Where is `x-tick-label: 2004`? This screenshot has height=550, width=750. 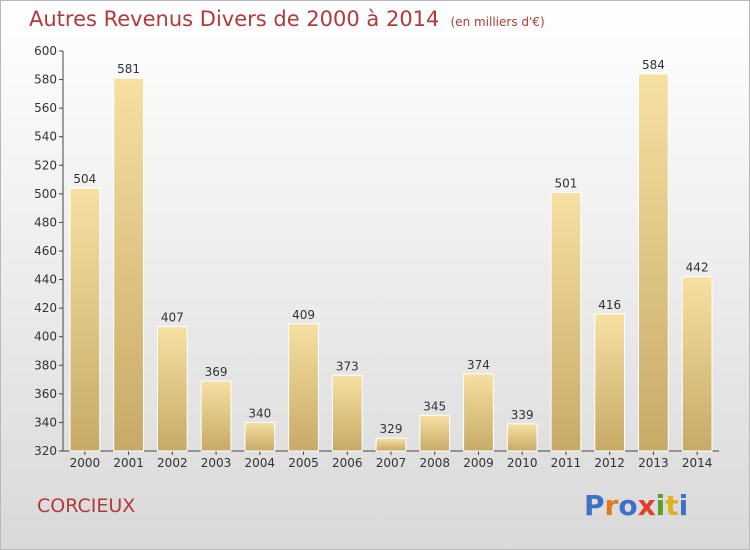
x-tick-label: 2004 is located at coordinates (260, 463).